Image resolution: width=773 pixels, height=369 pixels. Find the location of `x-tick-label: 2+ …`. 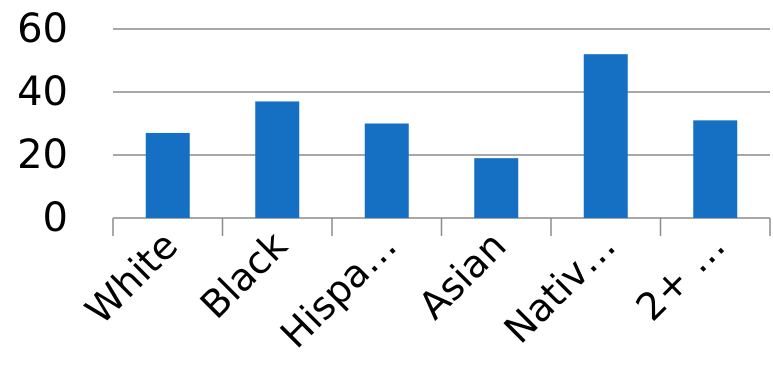

x-tick-label: 2+ … is located at coordinates (680, 276).